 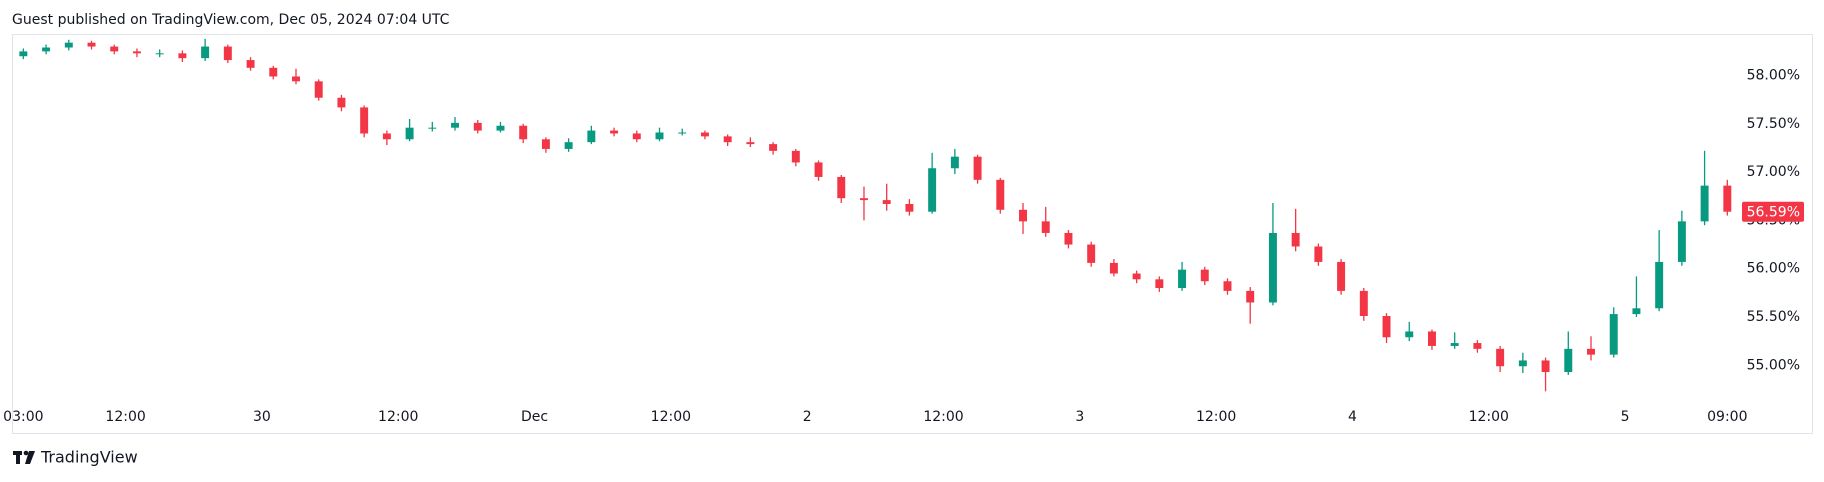 What do you see at coordinates (89, 457) in the screenshot?
I see `brand-name: TradingView` at bounding box center [89, 457].